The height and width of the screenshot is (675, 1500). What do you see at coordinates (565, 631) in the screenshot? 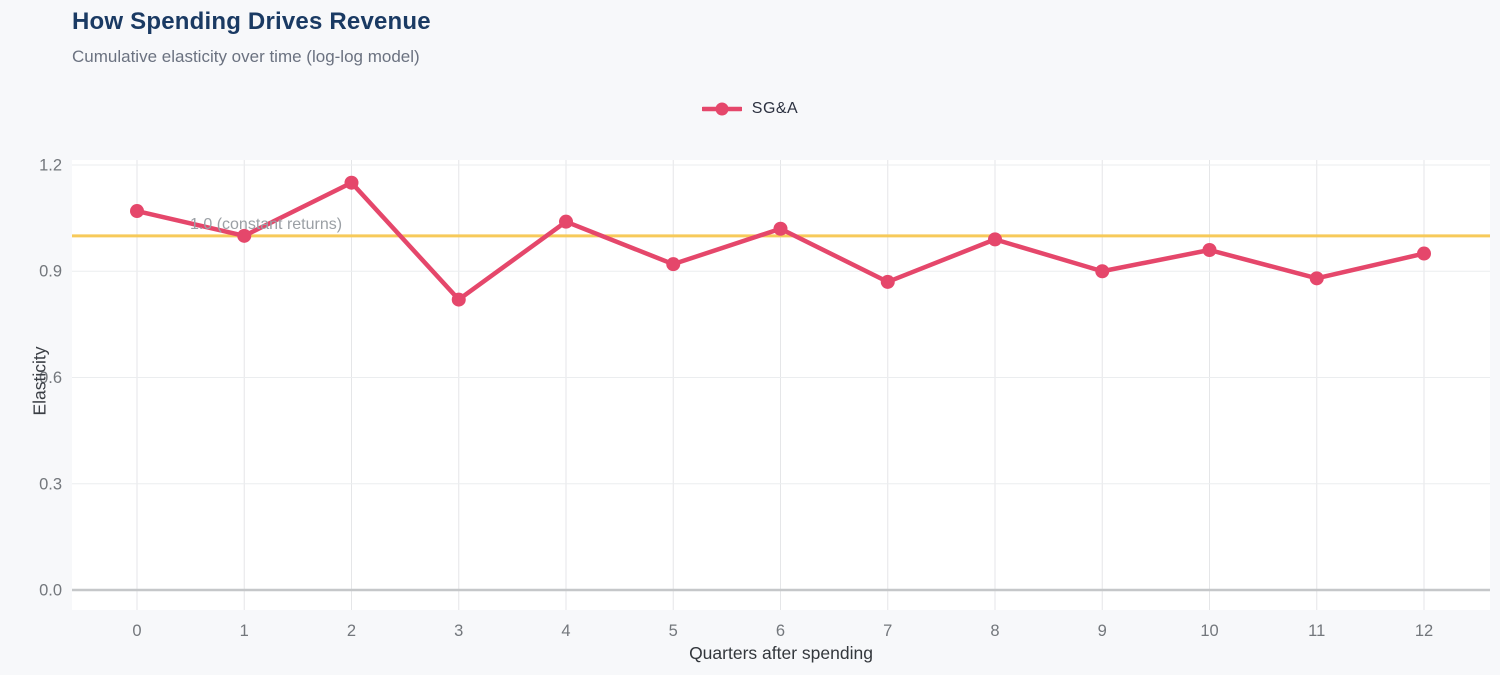
I see `x-tick-label: 4` at bounding box center [565, 631].